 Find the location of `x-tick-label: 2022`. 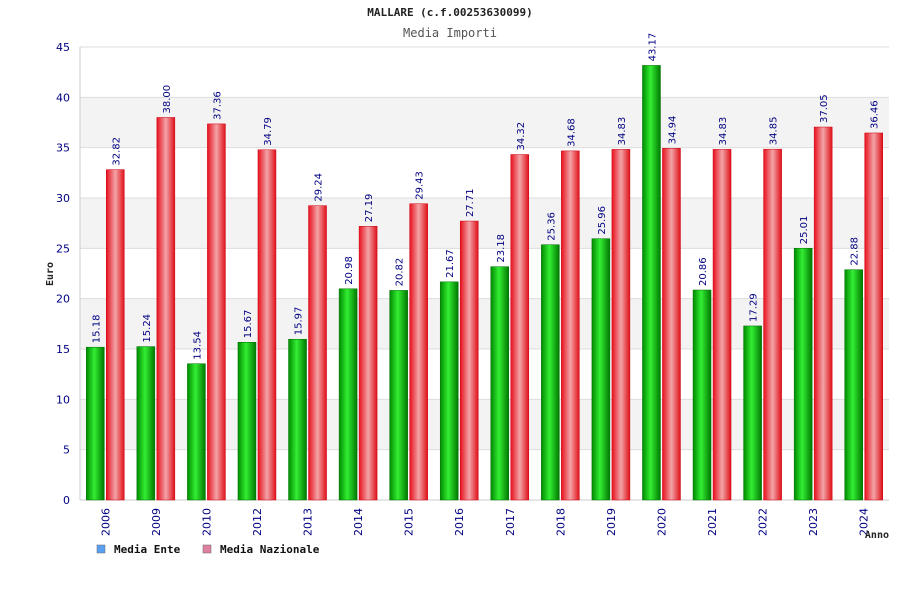

x-tick-label: 2022 is located at coordinates (763, 522).